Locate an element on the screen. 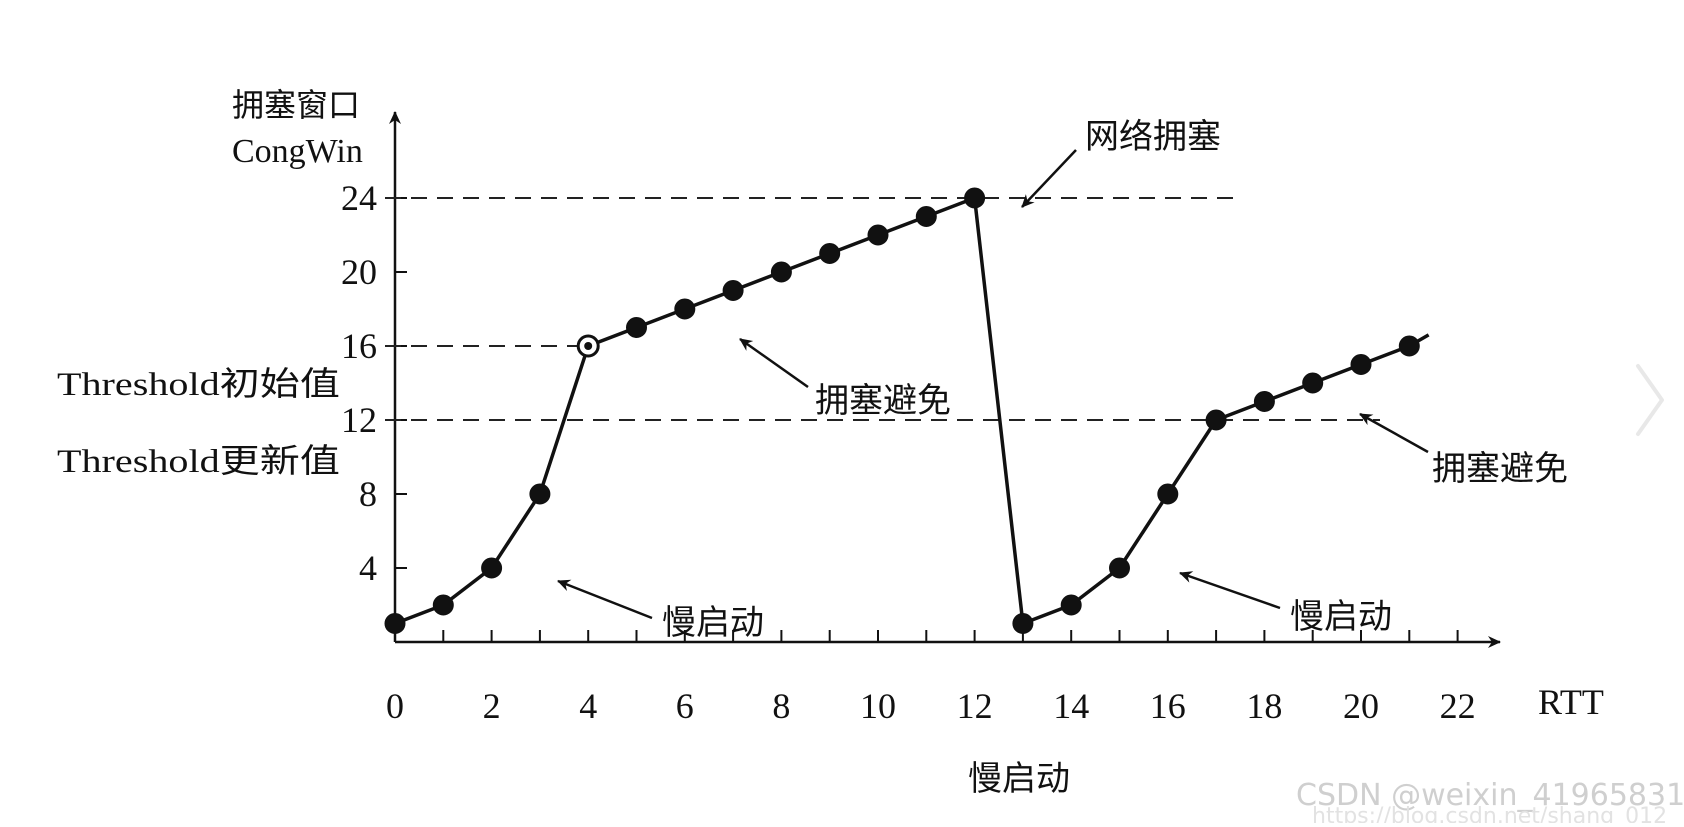 The image size is (1684, 827). y-axis-subtitle: CongWin is located at coordinates (297, 151).